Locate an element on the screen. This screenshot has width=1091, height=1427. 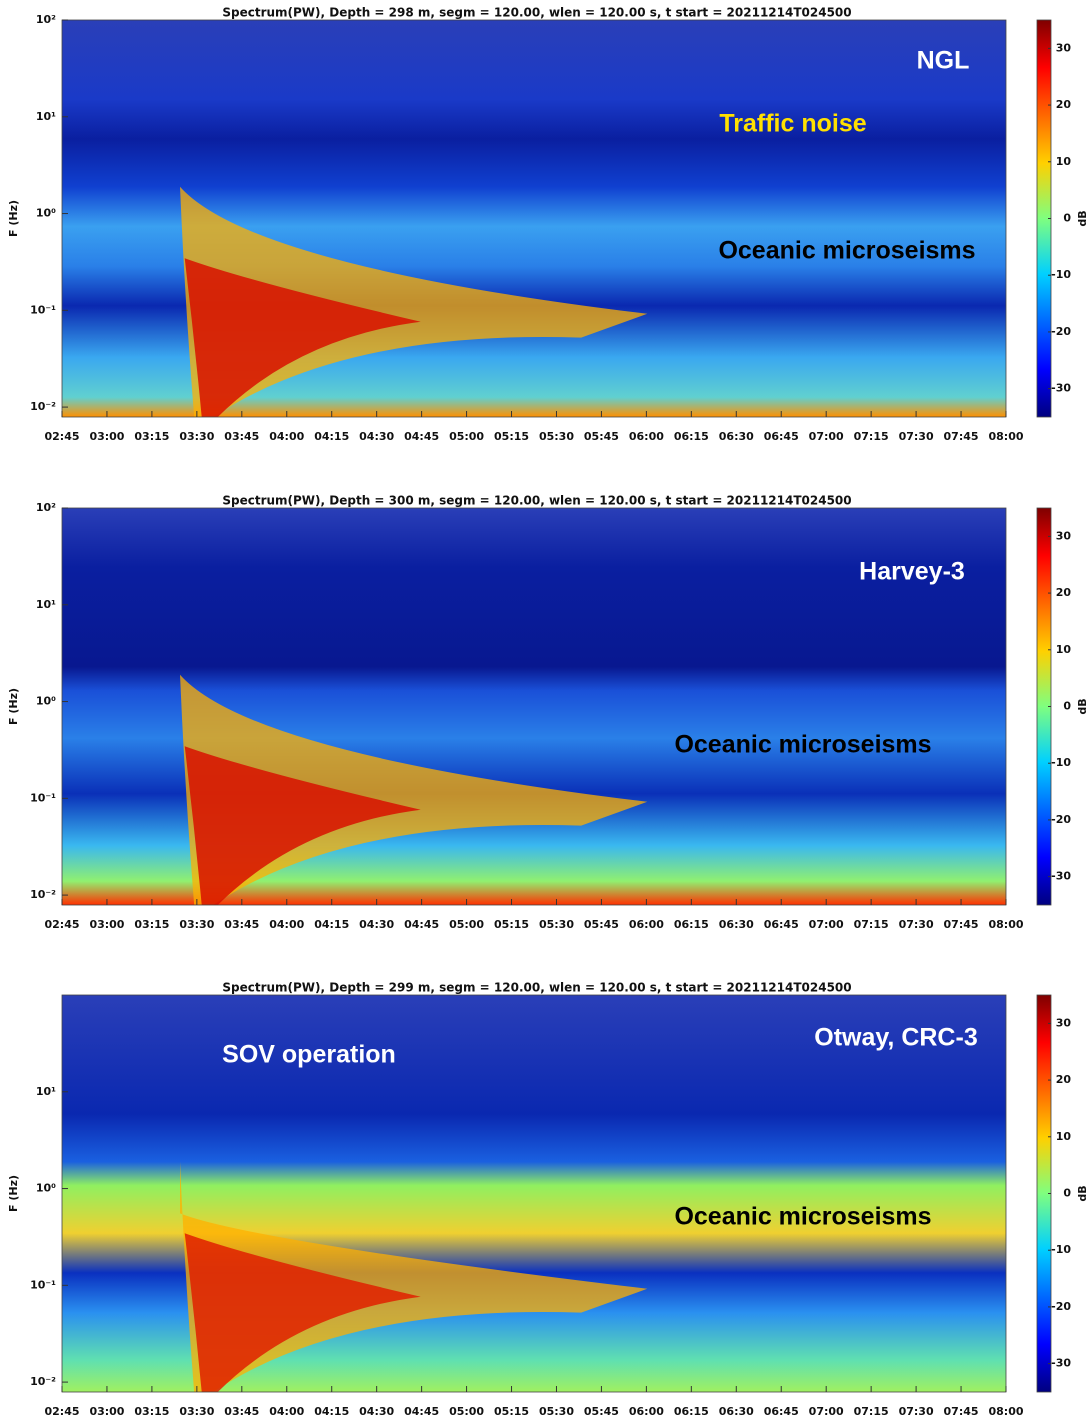
x-tick-label: 06:15 is located at coordinates (691, 436).